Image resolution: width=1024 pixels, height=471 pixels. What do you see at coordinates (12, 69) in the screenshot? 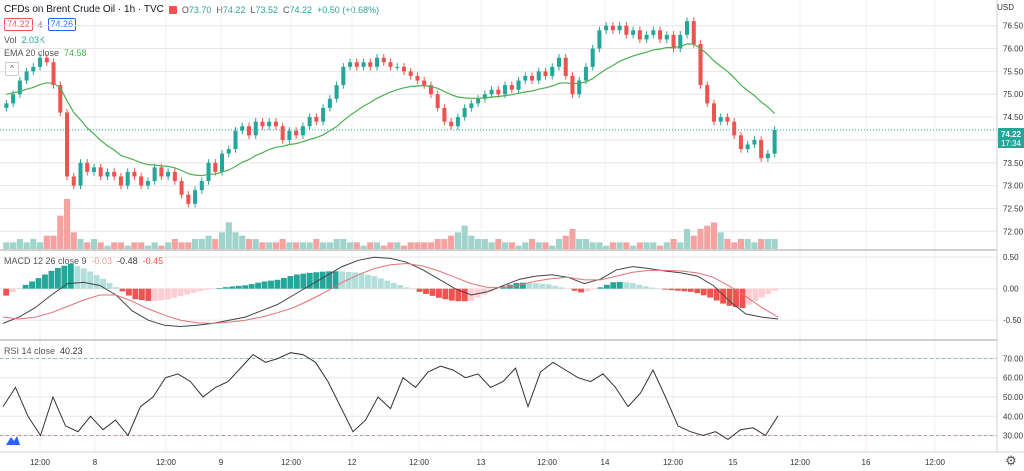
I see `collapse-legend-icon: ^` at bounding box center [12, 69].